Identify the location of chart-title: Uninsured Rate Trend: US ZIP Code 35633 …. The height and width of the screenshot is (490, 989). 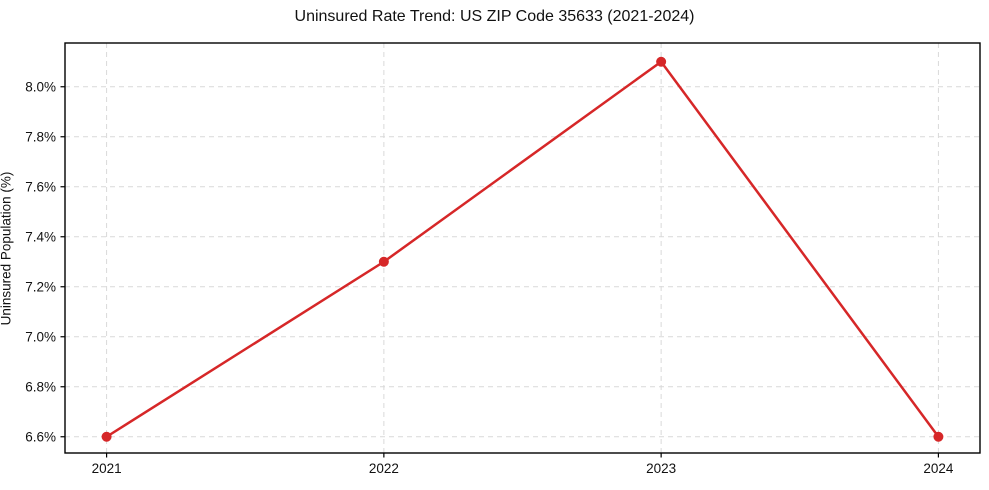
(494, 16).